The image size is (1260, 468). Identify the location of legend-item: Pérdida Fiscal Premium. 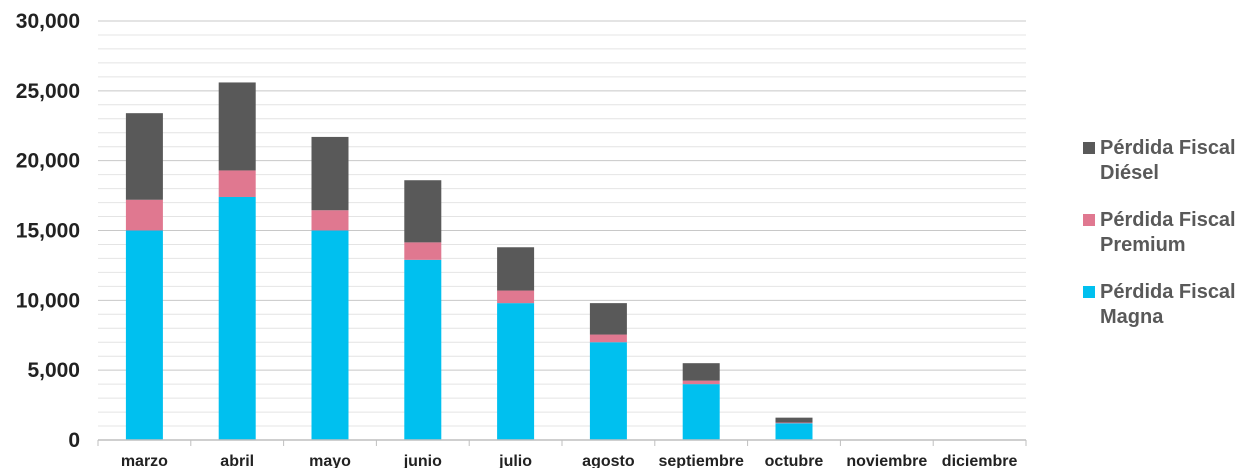
(1170, 233).